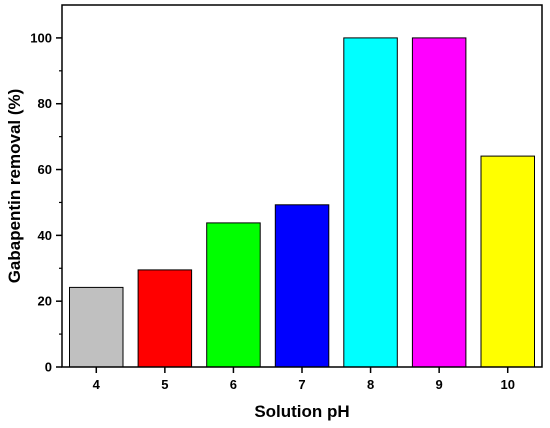  What do you see at coordinates (370, 384) in the screenshot?
I see `x-tick-label: 8` at bounding box center [370, 384].